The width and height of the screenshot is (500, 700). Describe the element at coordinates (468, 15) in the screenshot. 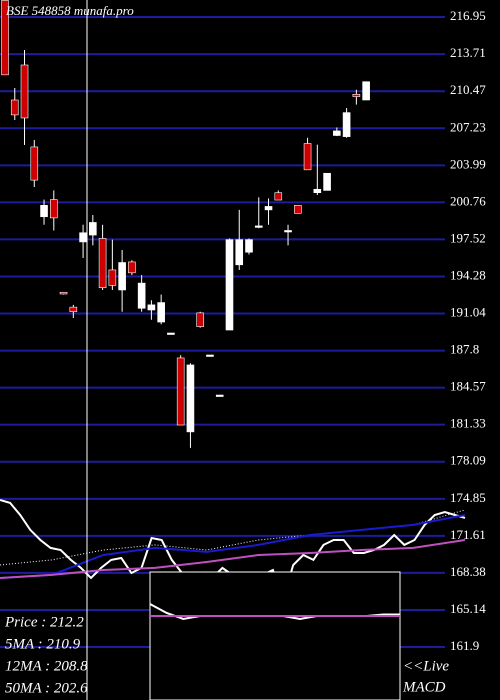

I see `y-tick-label: 216.95` at that location.